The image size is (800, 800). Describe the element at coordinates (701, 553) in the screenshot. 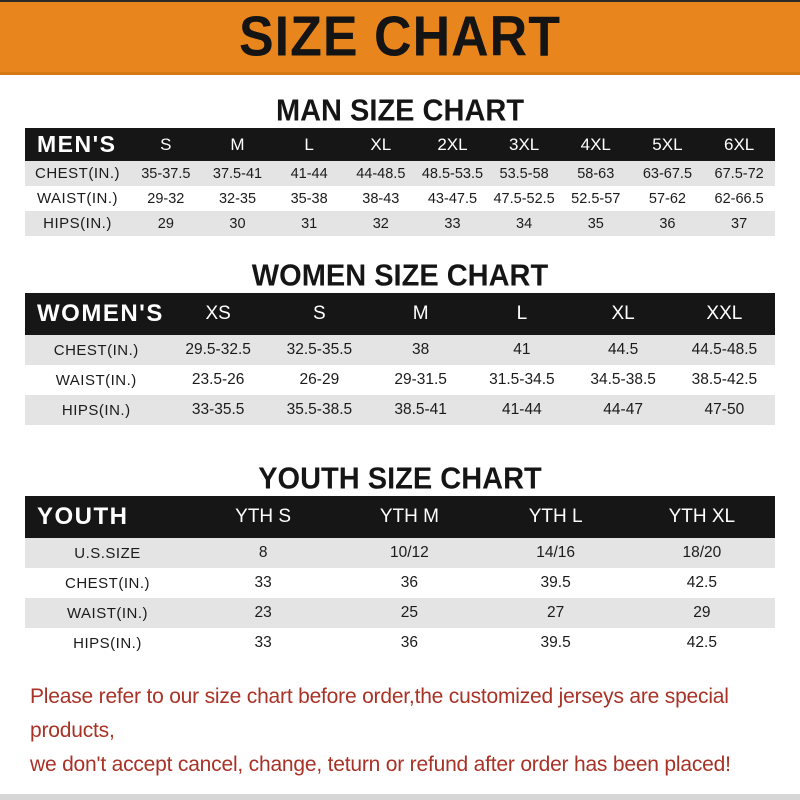

I see `size-value-cell: 18/20` at that location.